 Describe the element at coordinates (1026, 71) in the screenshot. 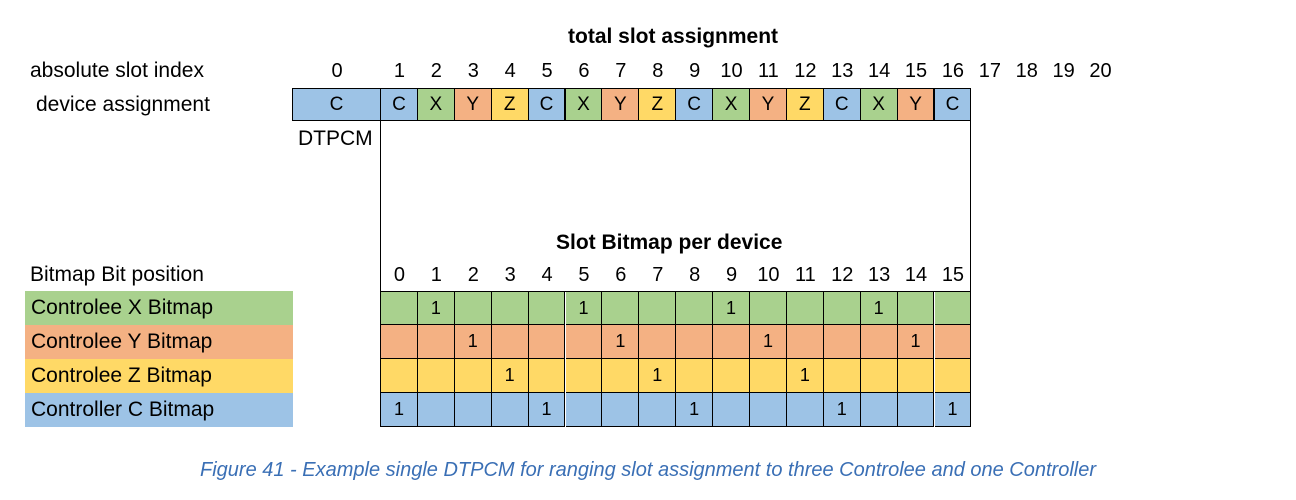

I see `slot-index-18: 18` at that location.